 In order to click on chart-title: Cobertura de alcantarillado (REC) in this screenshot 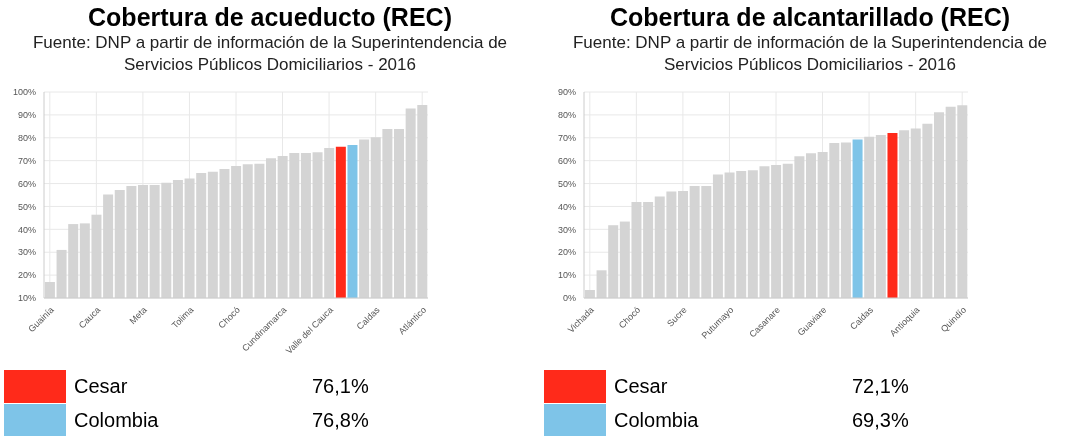, I will do `click(810, 17)`.